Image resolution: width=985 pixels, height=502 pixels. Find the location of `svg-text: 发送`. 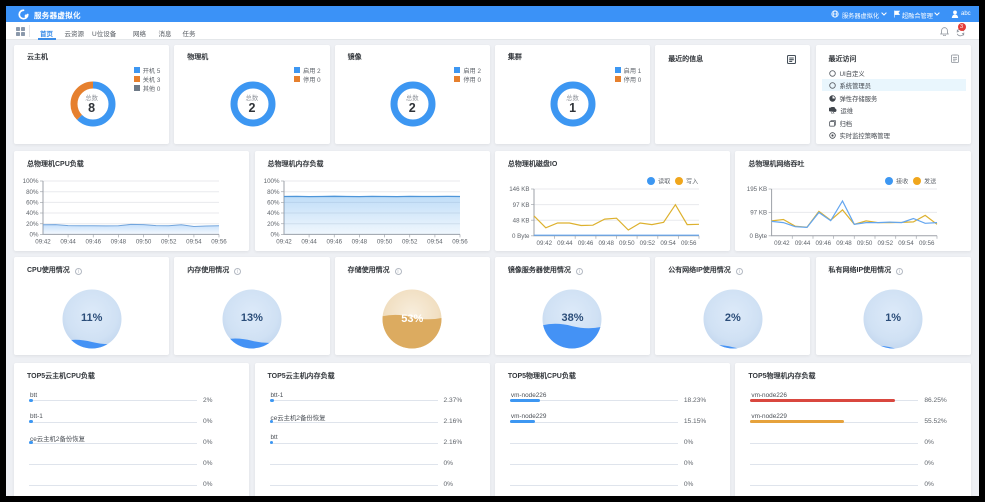

svg-text: 发送 is located at coordinates (930, 182).